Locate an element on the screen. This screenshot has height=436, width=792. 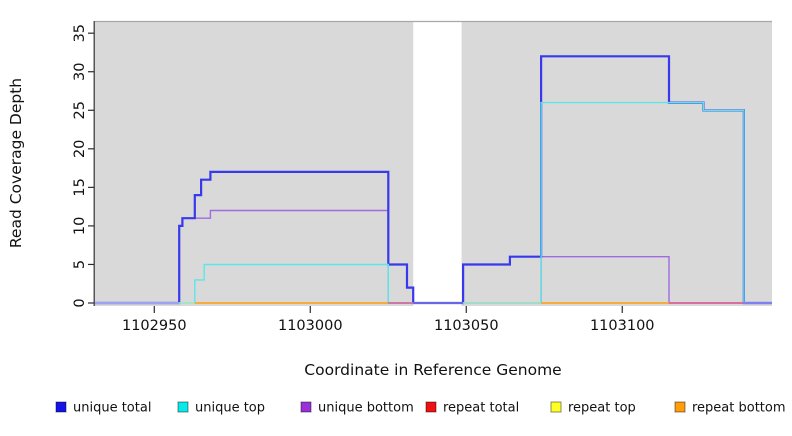
legend-label: unique total is located at coordinates (112, 408).